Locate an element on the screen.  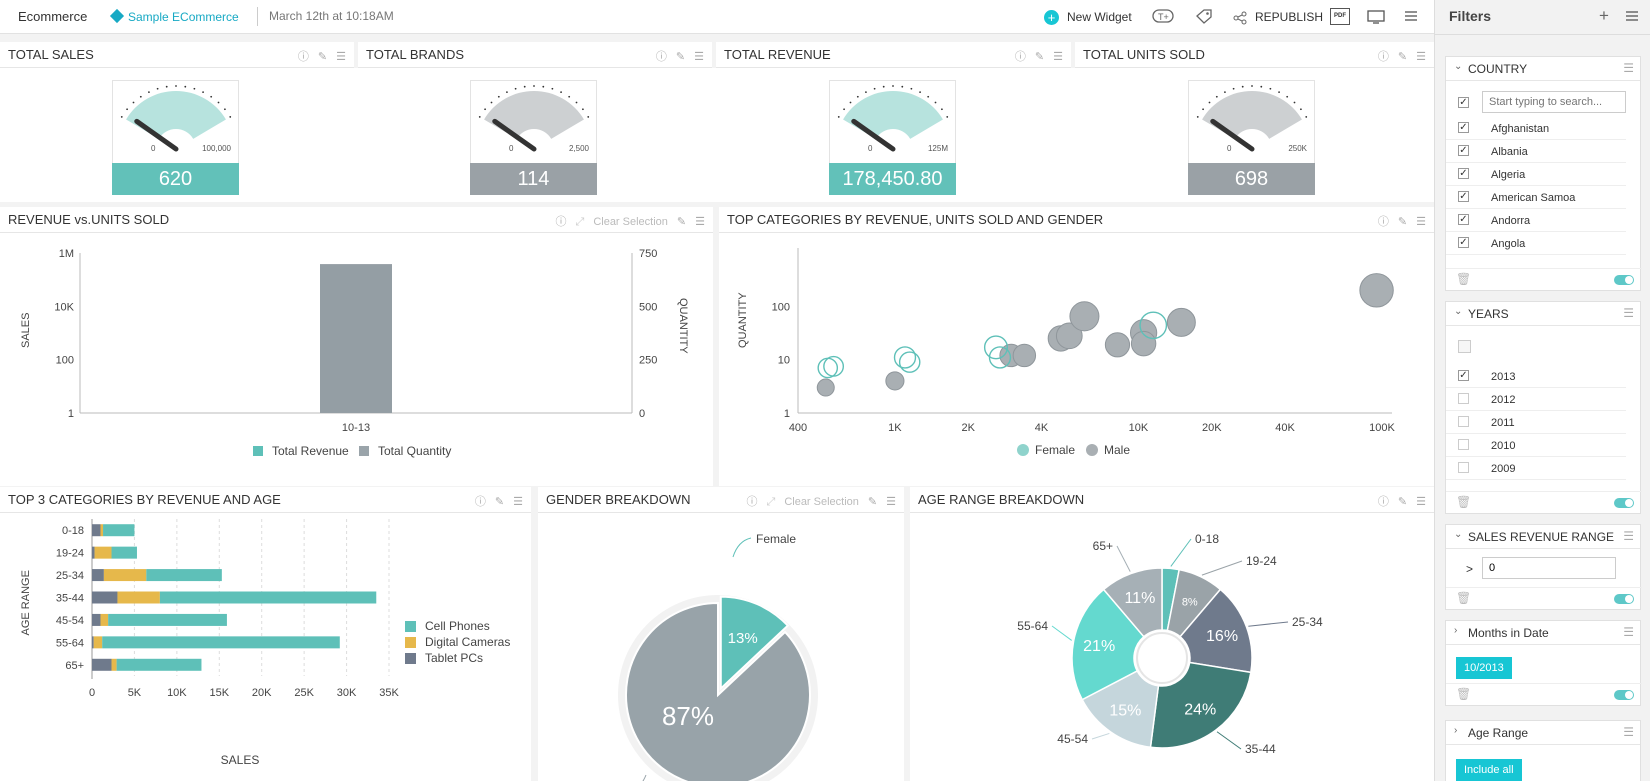
pdf-button: PDF is located at coordinates (1340, 16).